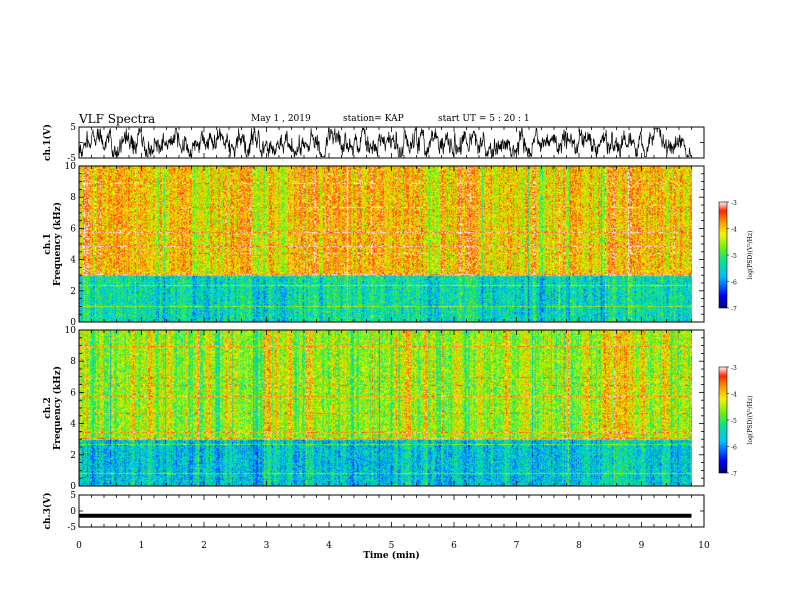  What do you see at coordinates (73, 198) in the screenshot?
I see `ch1-y-tick-label: 8` at bounding box center [73, 198].